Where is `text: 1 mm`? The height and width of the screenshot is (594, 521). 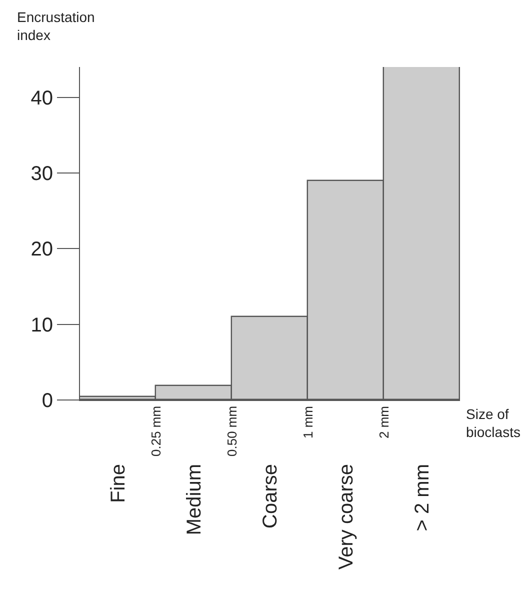 text: 1 mm is located at coordinates (308, 422).